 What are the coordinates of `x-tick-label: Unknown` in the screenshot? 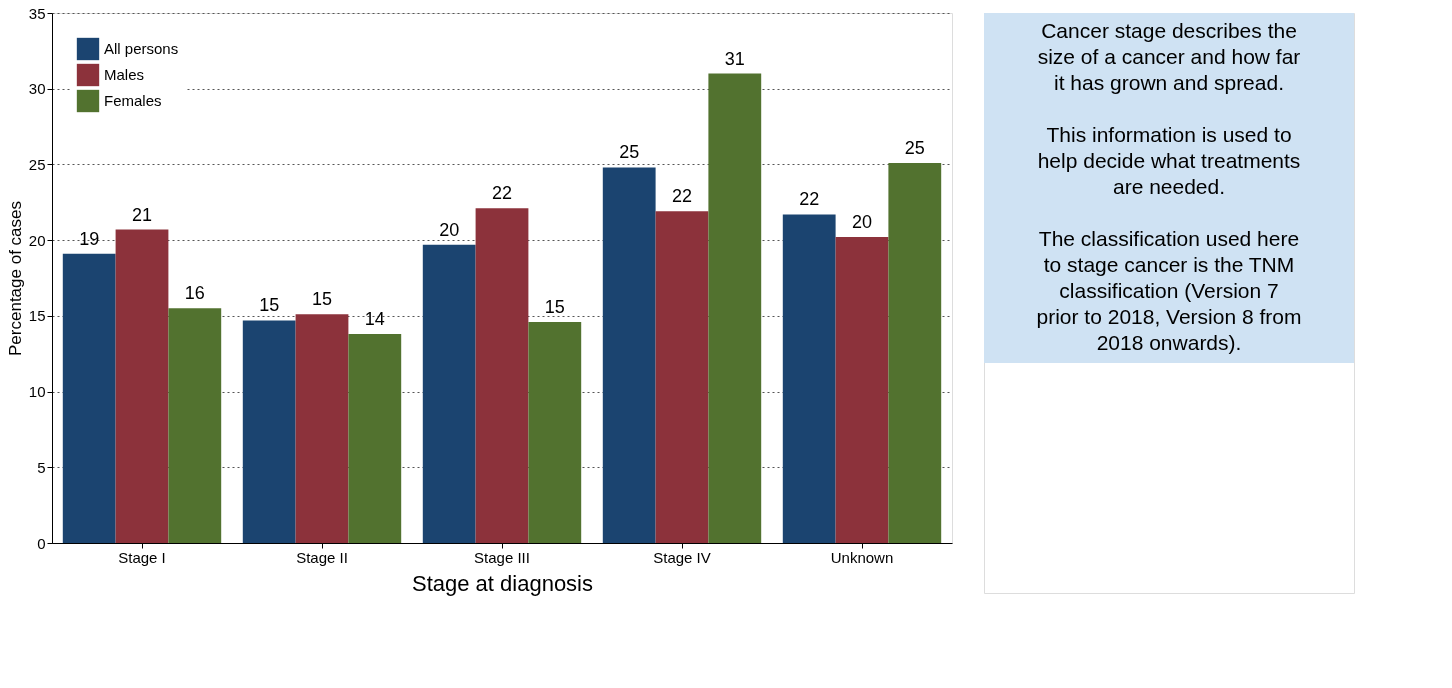 It's located at (862, 557).